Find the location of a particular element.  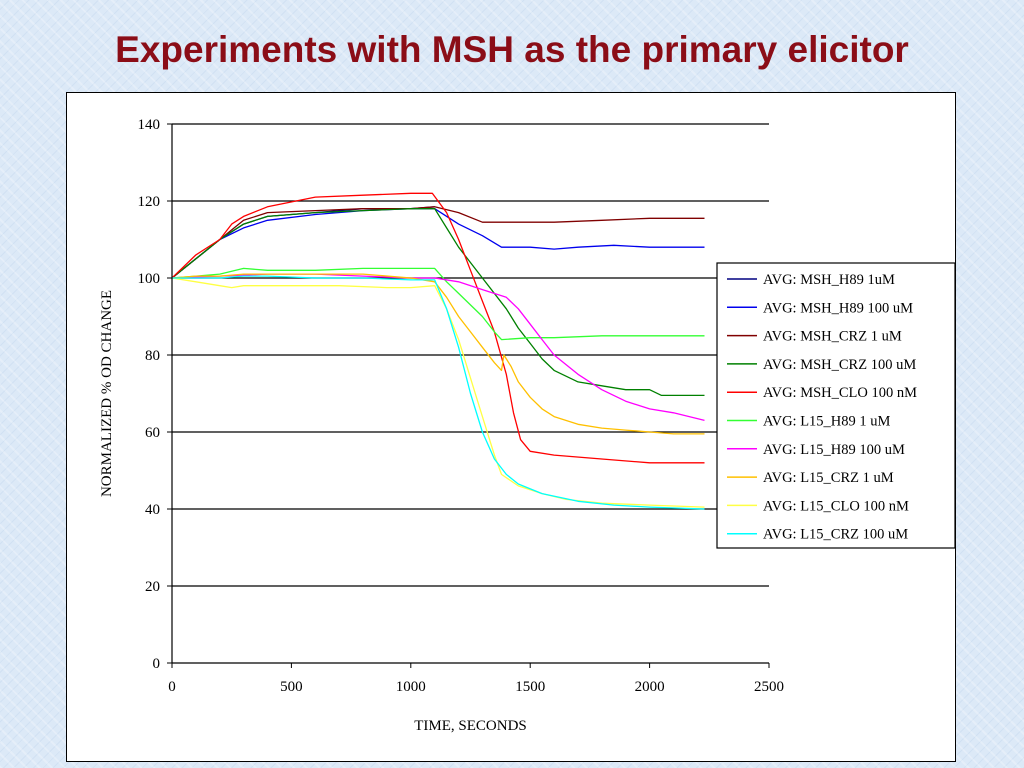

y-axis-title: NORMALIZED % OD CHANGE is located at coordinates (107, 393).